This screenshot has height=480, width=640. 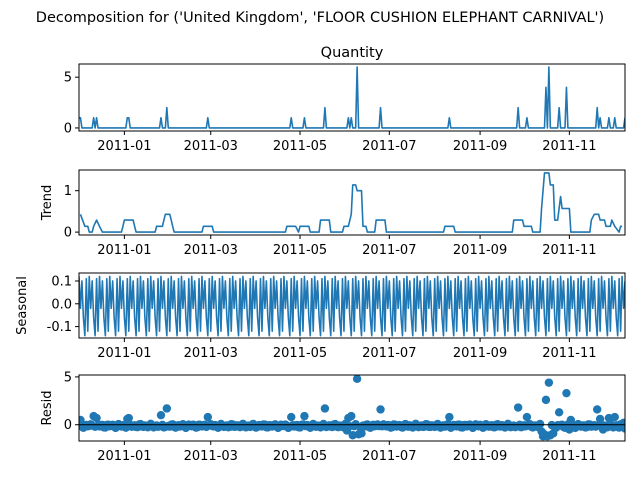 What do you see at coordinates (47, 407) in the screenshot?
I see `y-axis-label: Resid` at bounding box center [47, 407].